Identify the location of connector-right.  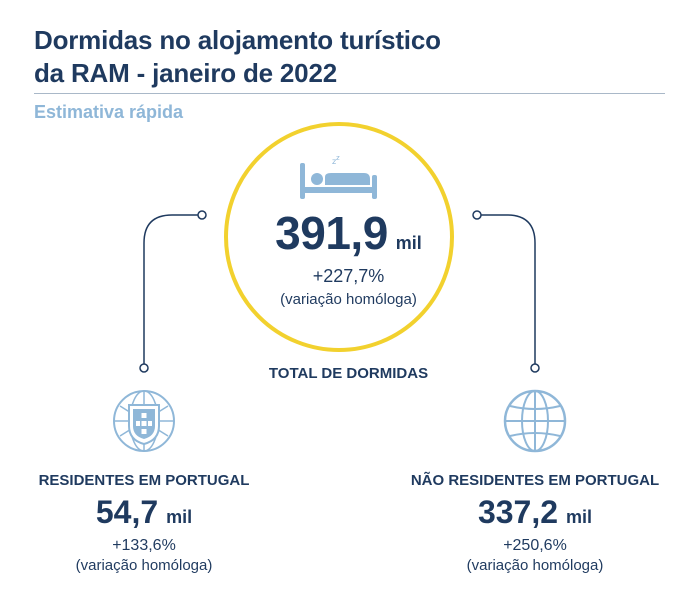
(506, 291).